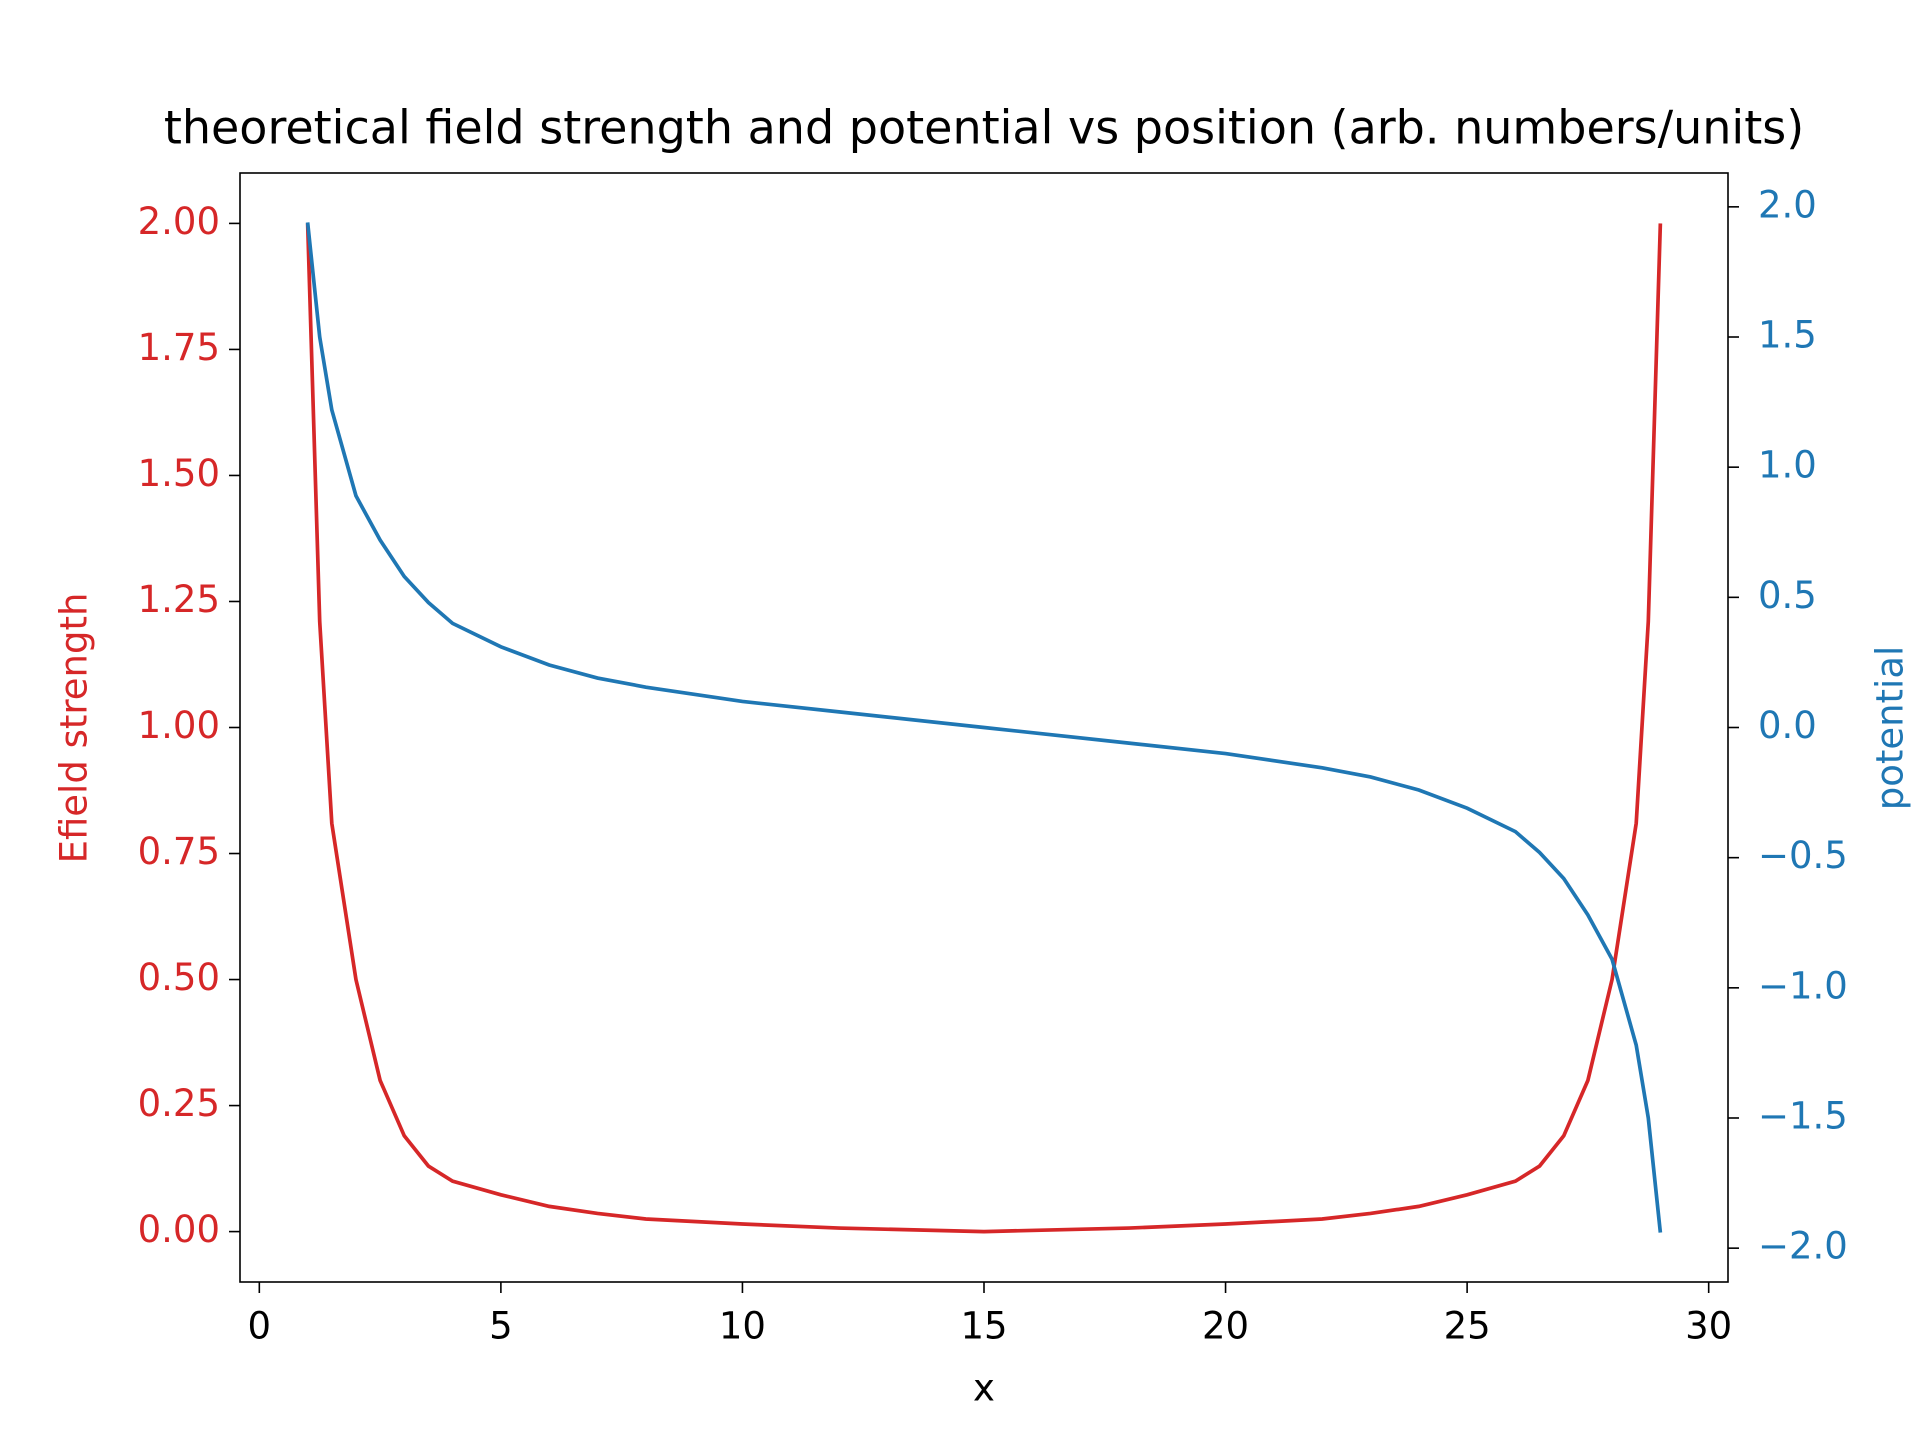  I want to click on y2-tick-label: 0.0, so click(1787, 725).